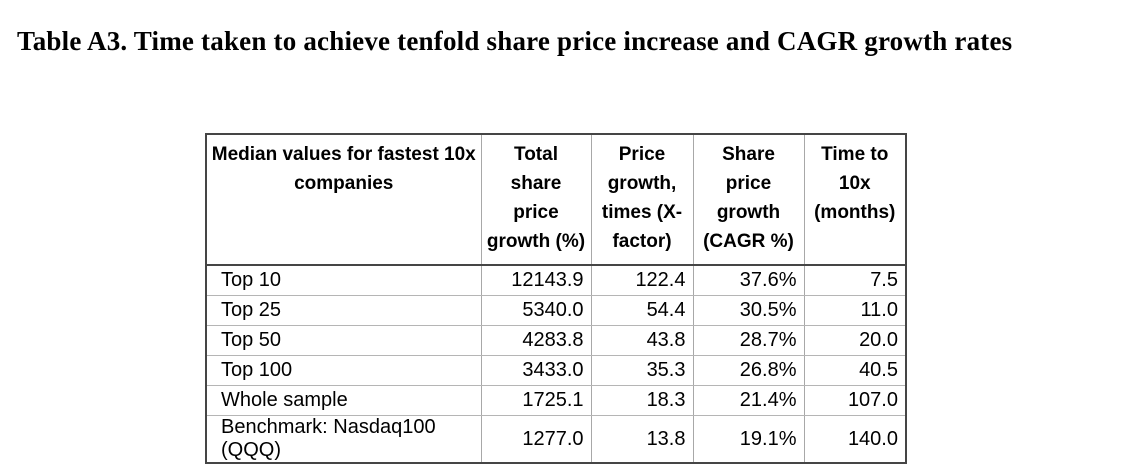  I want to click on cell-value: 35.3, so click(642, 370).